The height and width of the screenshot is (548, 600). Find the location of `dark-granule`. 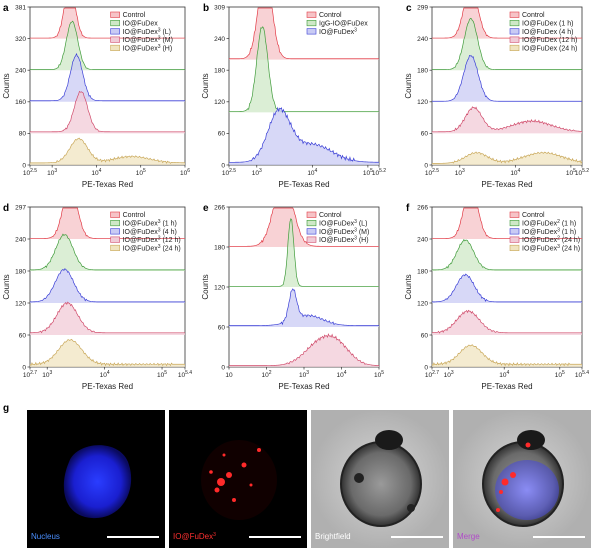

dark-granule is located at coordinates (359, 478).